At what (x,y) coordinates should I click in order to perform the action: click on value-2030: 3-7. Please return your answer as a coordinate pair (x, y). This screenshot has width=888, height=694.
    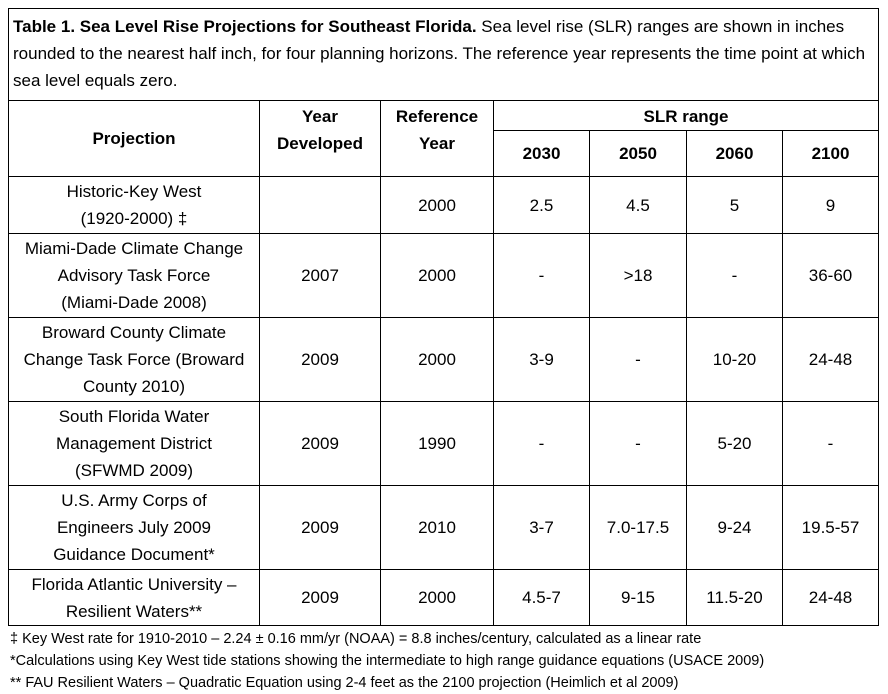
    Looking at the image, I should click on (541, 527).